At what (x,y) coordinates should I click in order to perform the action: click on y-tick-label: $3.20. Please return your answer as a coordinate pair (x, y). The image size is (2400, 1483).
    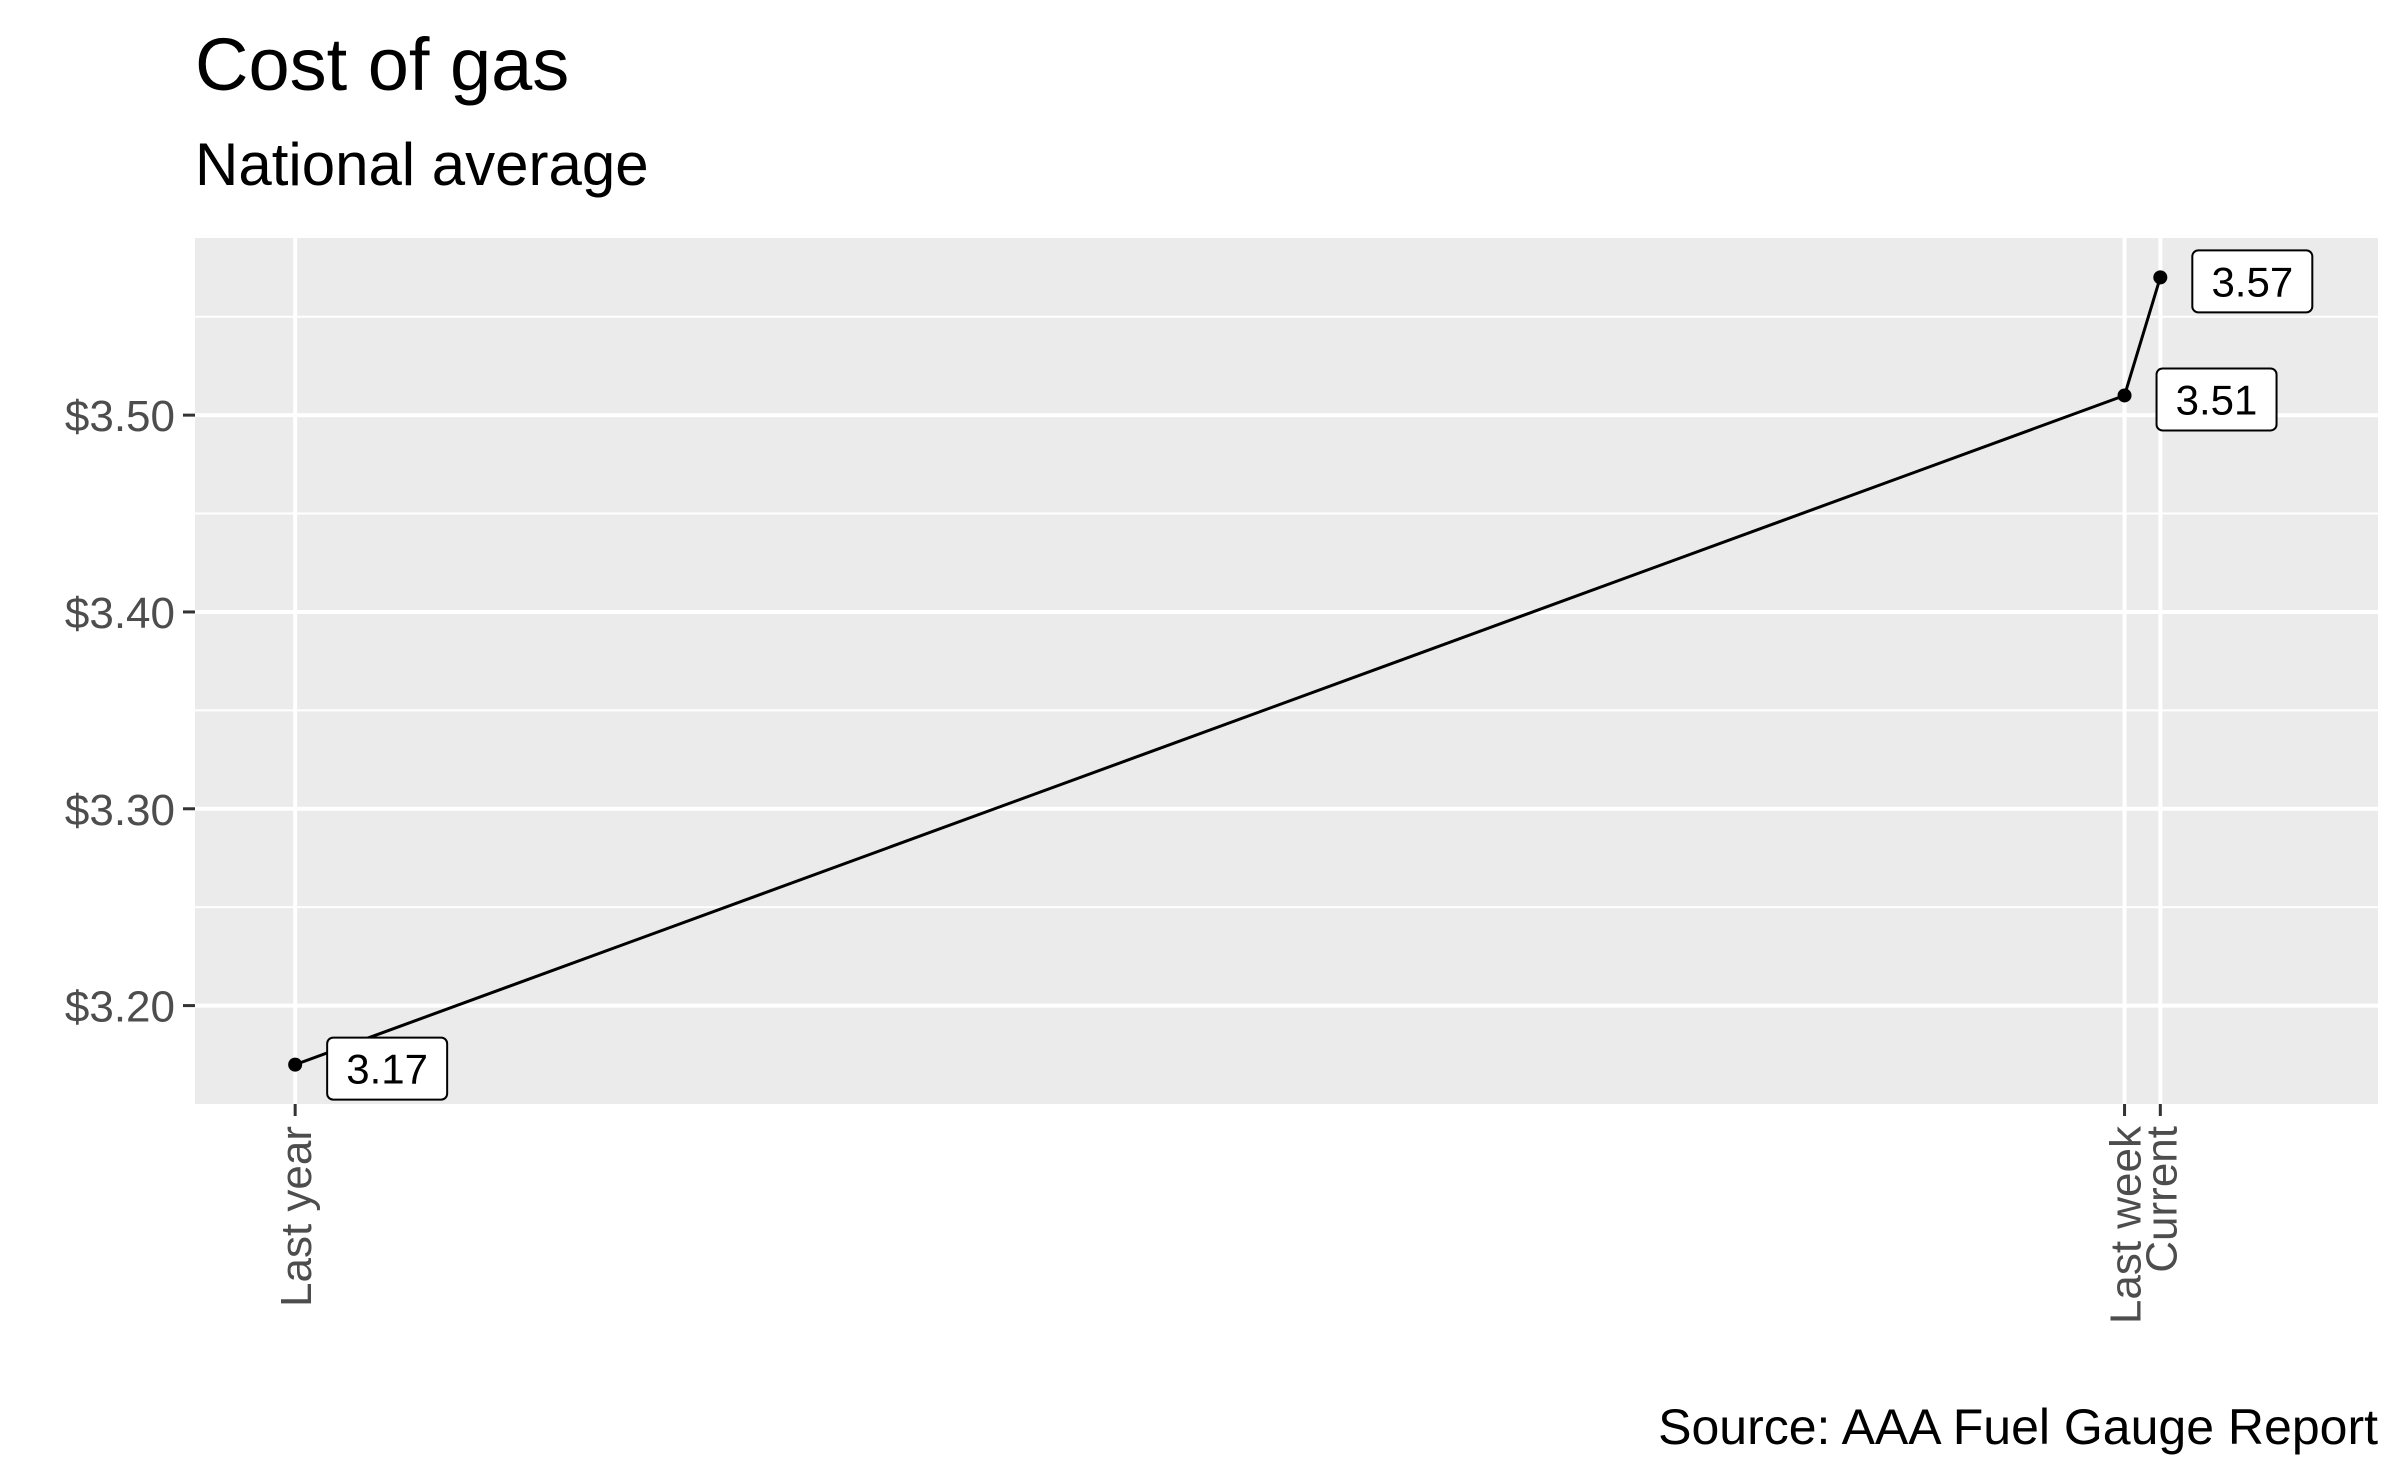
    Looking at the image, I should click on (120, 1007).